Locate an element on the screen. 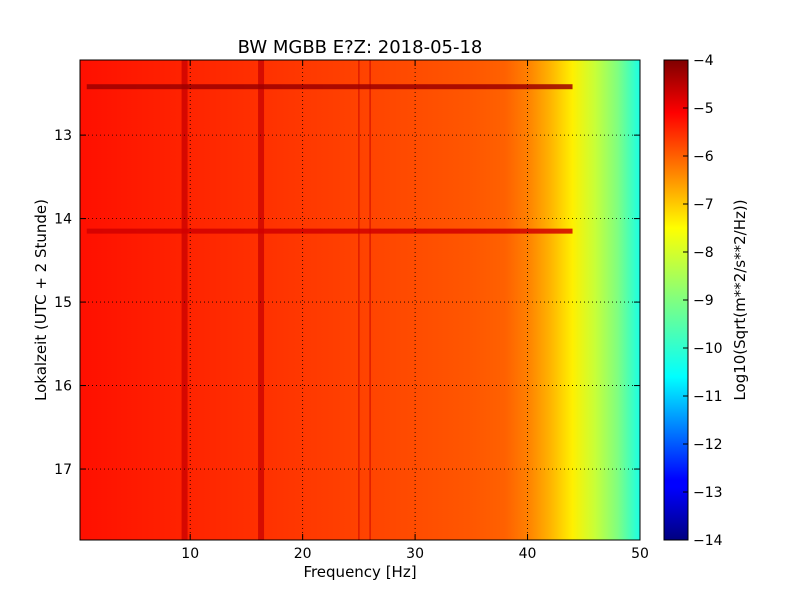 The width and height of the screenshot is (800, 600). colorbar-tick-label: −14 is located at coordinates (708, 541).